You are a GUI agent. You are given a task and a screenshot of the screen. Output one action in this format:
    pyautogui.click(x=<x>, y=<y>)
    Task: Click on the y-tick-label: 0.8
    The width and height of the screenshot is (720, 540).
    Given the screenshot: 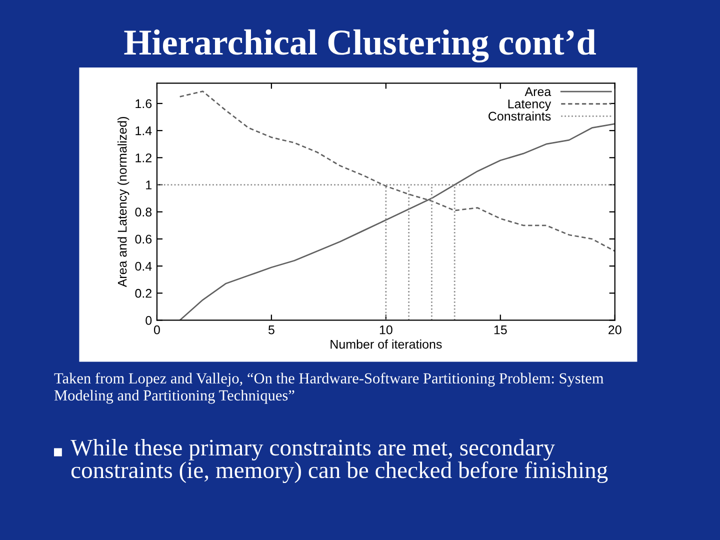 What is the action you would take?
    pyautogui.click(x=143, y=212)
    